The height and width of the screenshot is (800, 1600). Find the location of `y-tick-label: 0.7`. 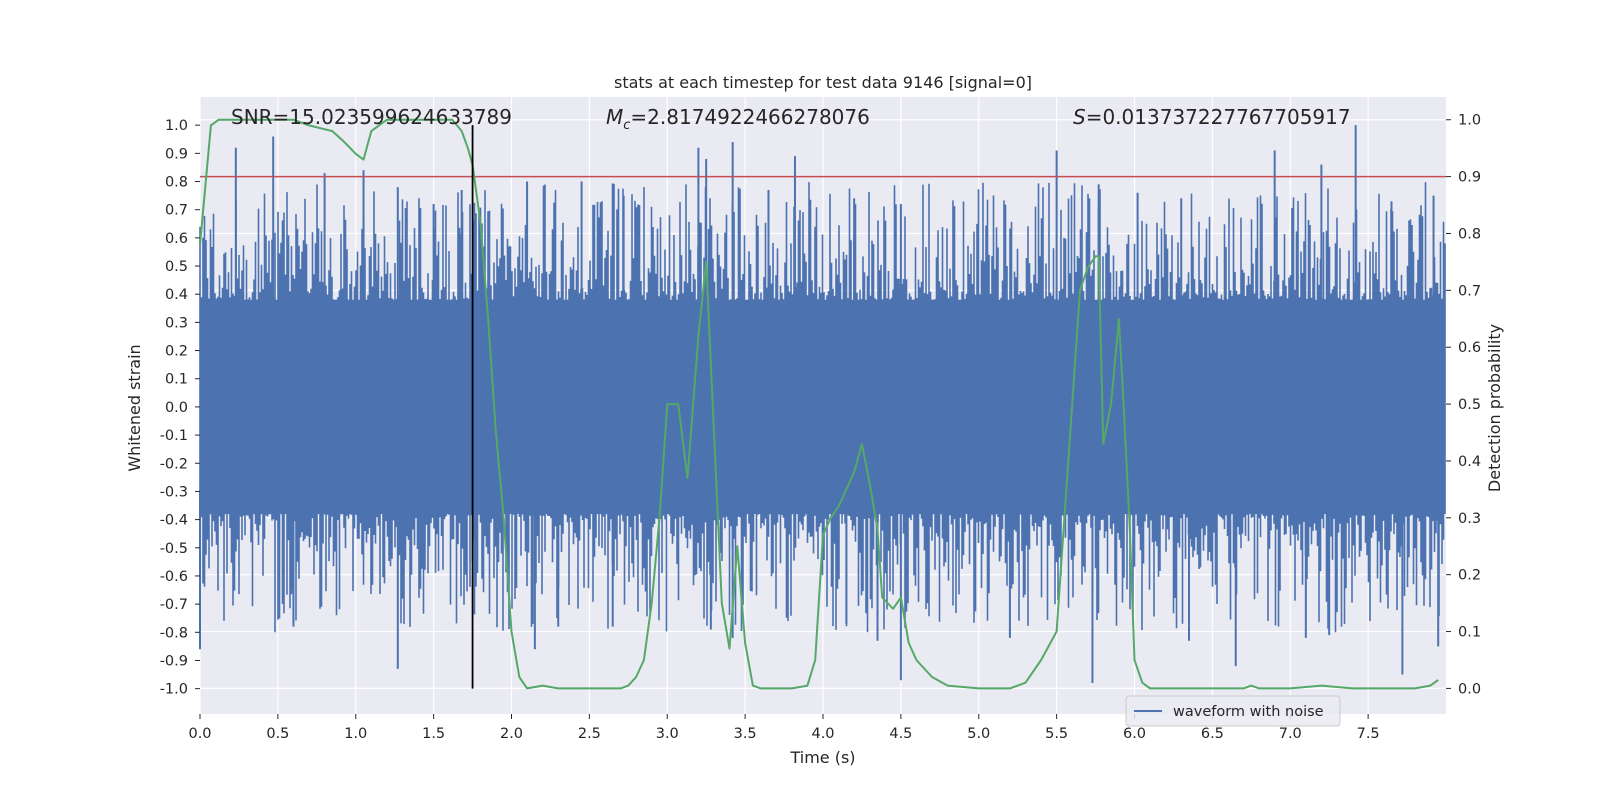

y-tick-label: 0.7 is located at coordinates (176, 211).